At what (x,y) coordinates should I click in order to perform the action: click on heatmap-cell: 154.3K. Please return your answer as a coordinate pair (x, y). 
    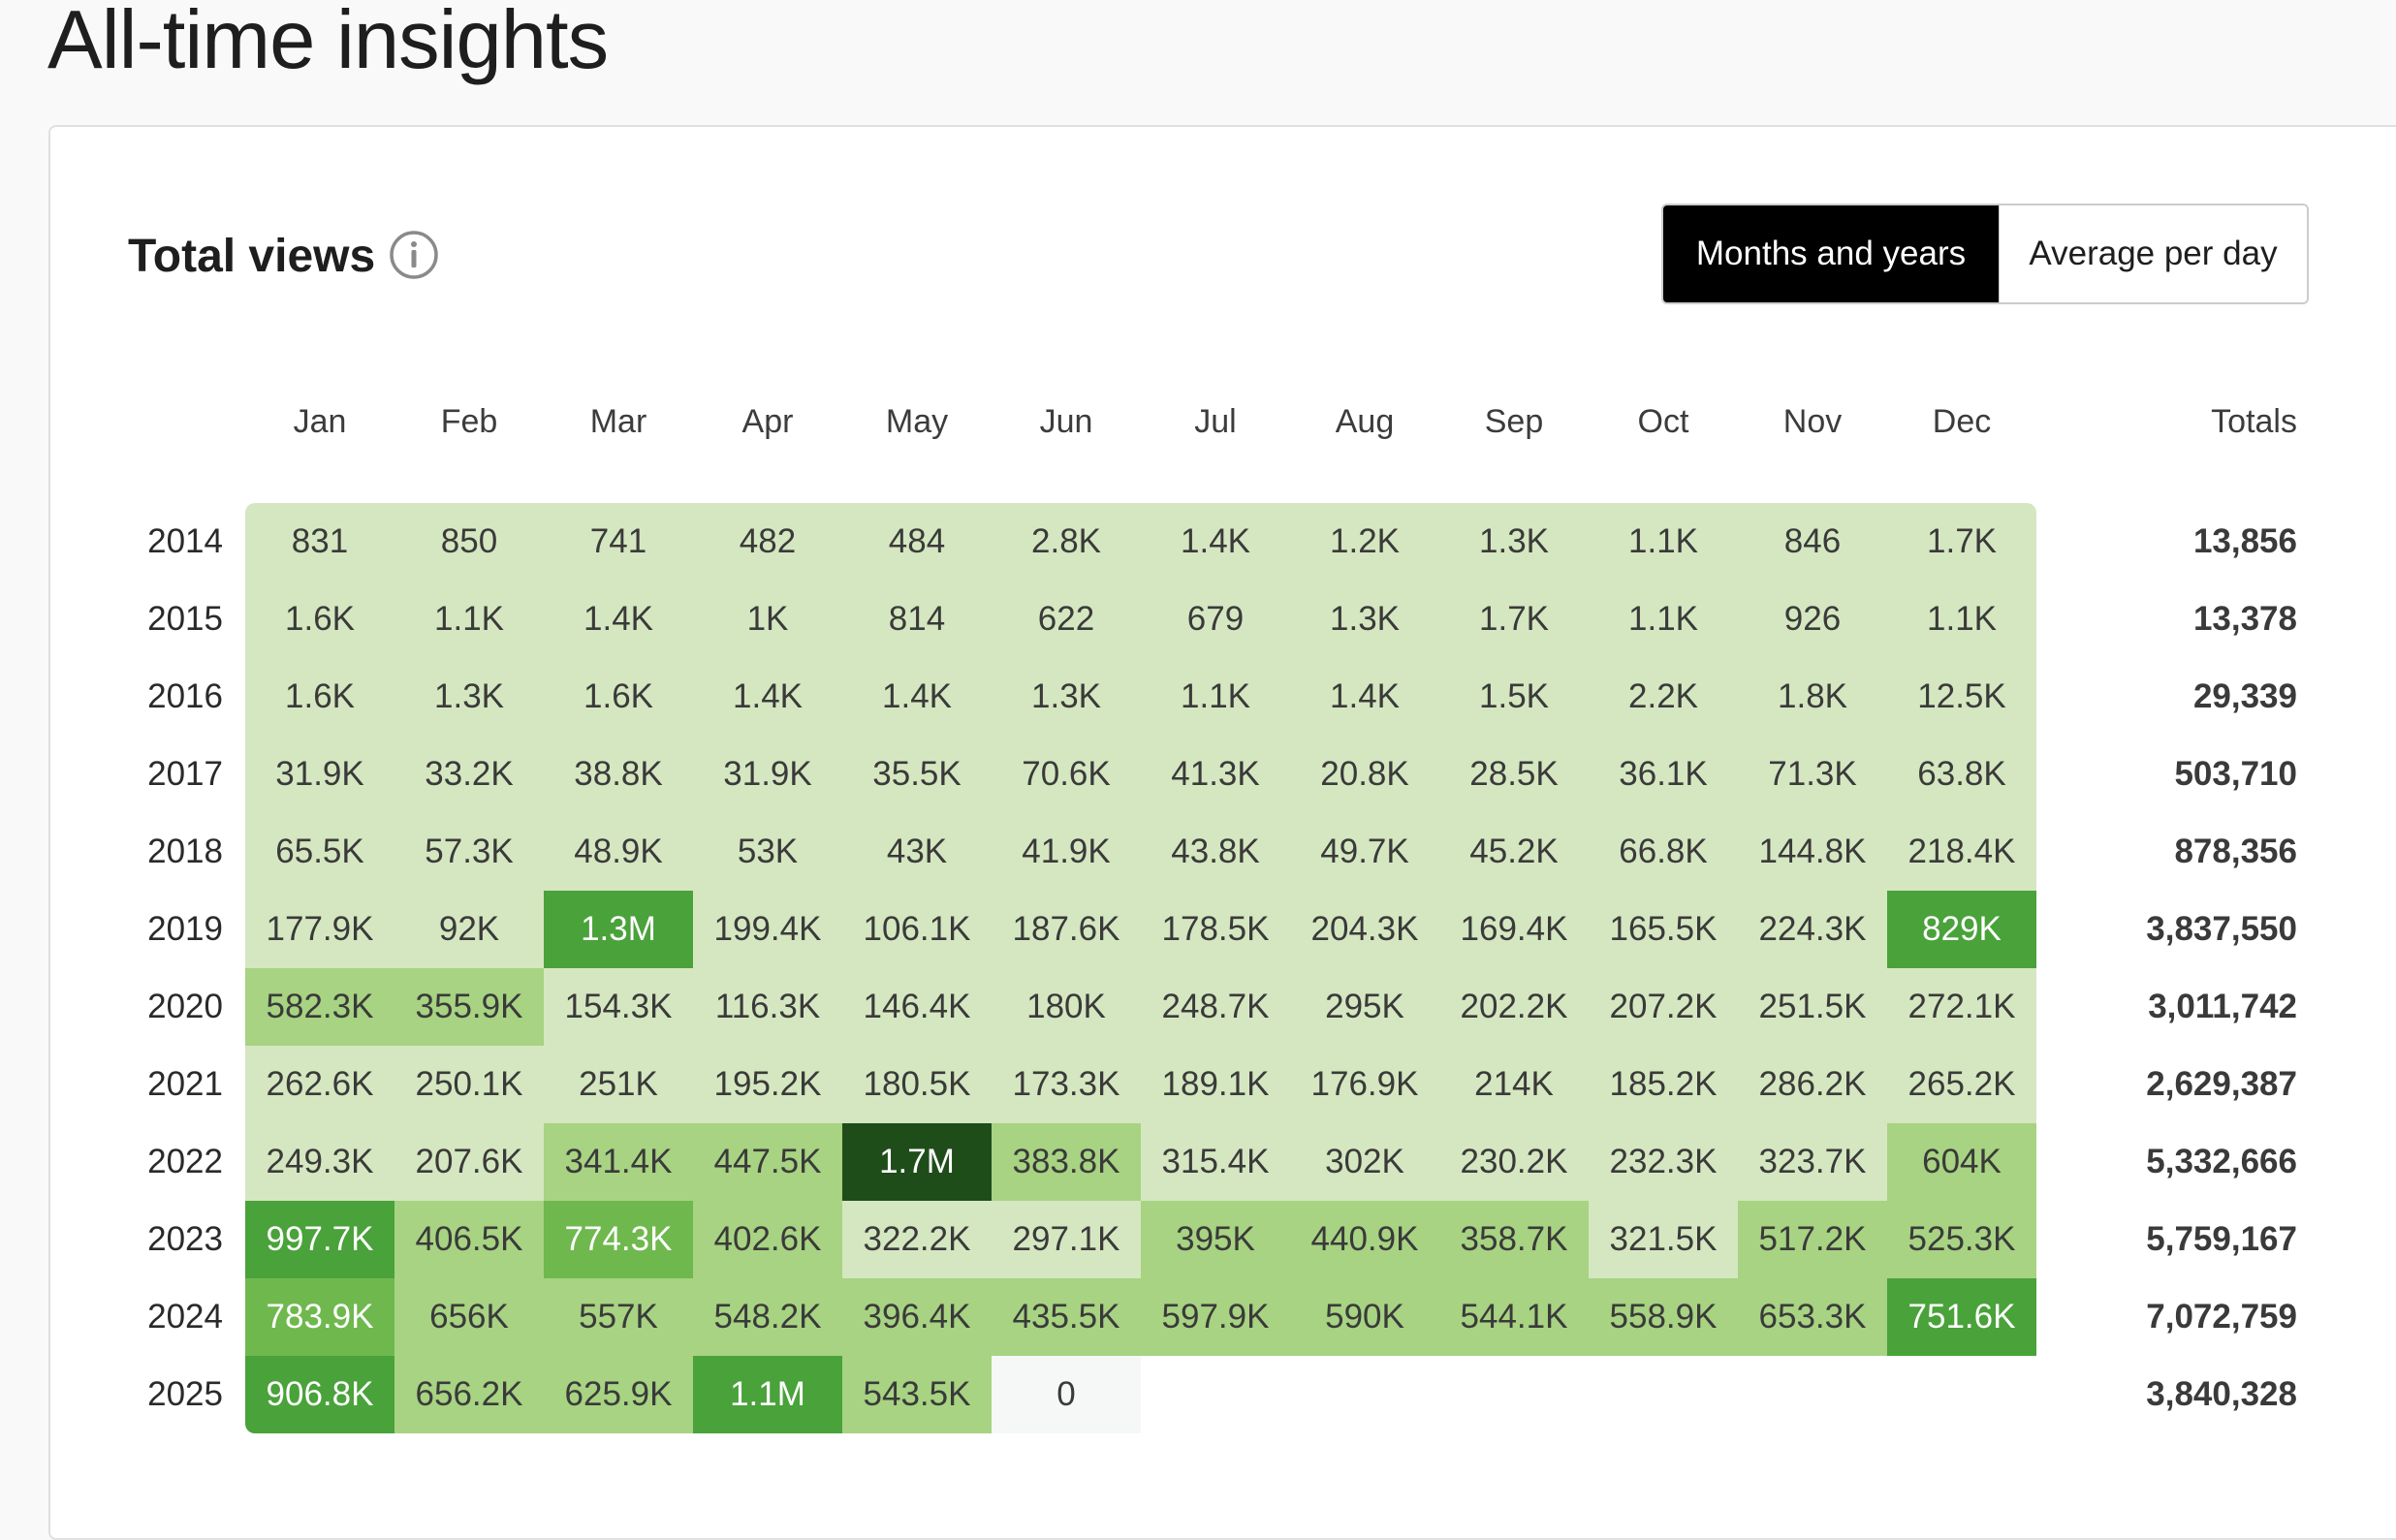
    Looking at the image, I should click on (618, 1007).